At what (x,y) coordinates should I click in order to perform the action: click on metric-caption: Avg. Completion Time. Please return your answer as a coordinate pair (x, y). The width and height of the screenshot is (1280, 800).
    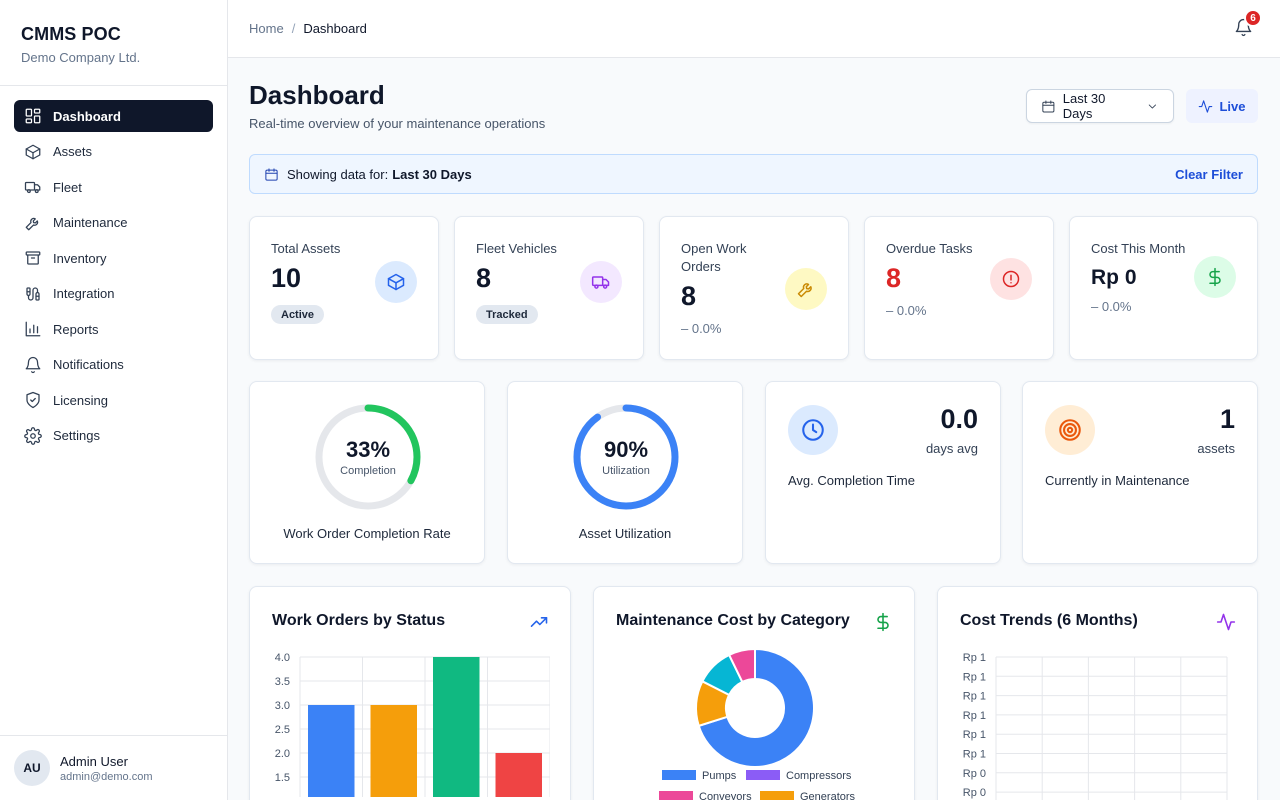
    Looking at the image, I should click on (851, 480).